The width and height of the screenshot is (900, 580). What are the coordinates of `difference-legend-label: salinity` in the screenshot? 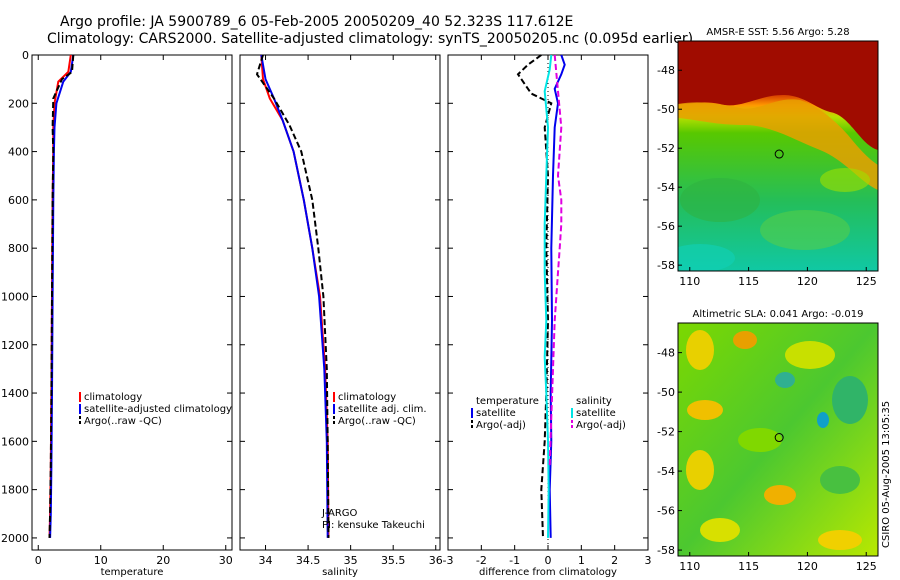 It's located at (594, 401).